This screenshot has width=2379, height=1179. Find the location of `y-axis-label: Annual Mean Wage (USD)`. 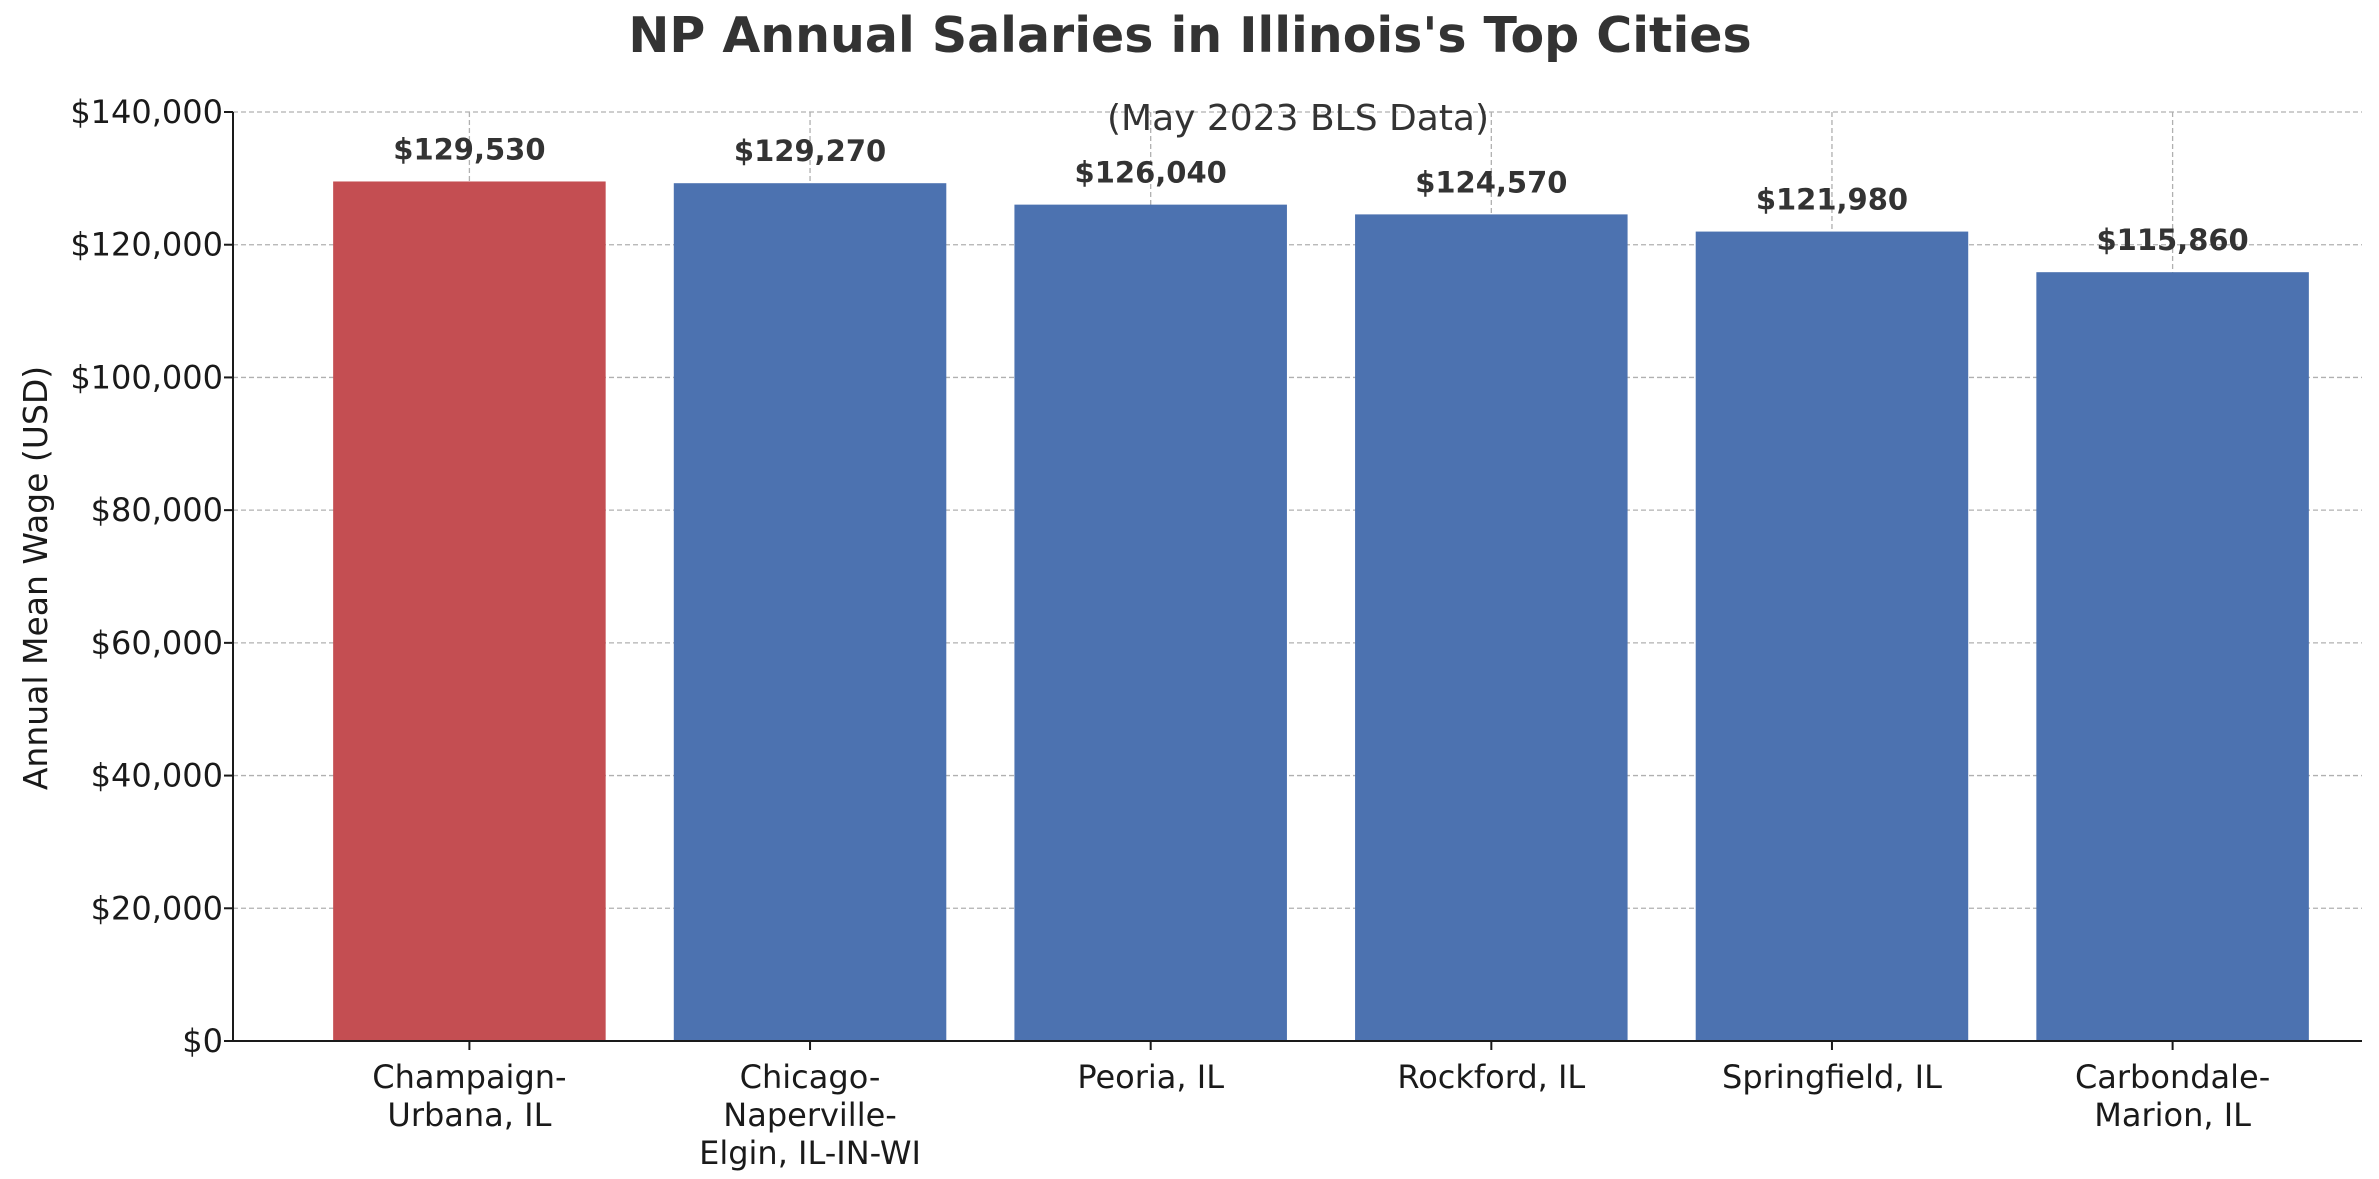

y-axis-label: Annual Mean Wage (USD) is located at coordinates (35, 578).